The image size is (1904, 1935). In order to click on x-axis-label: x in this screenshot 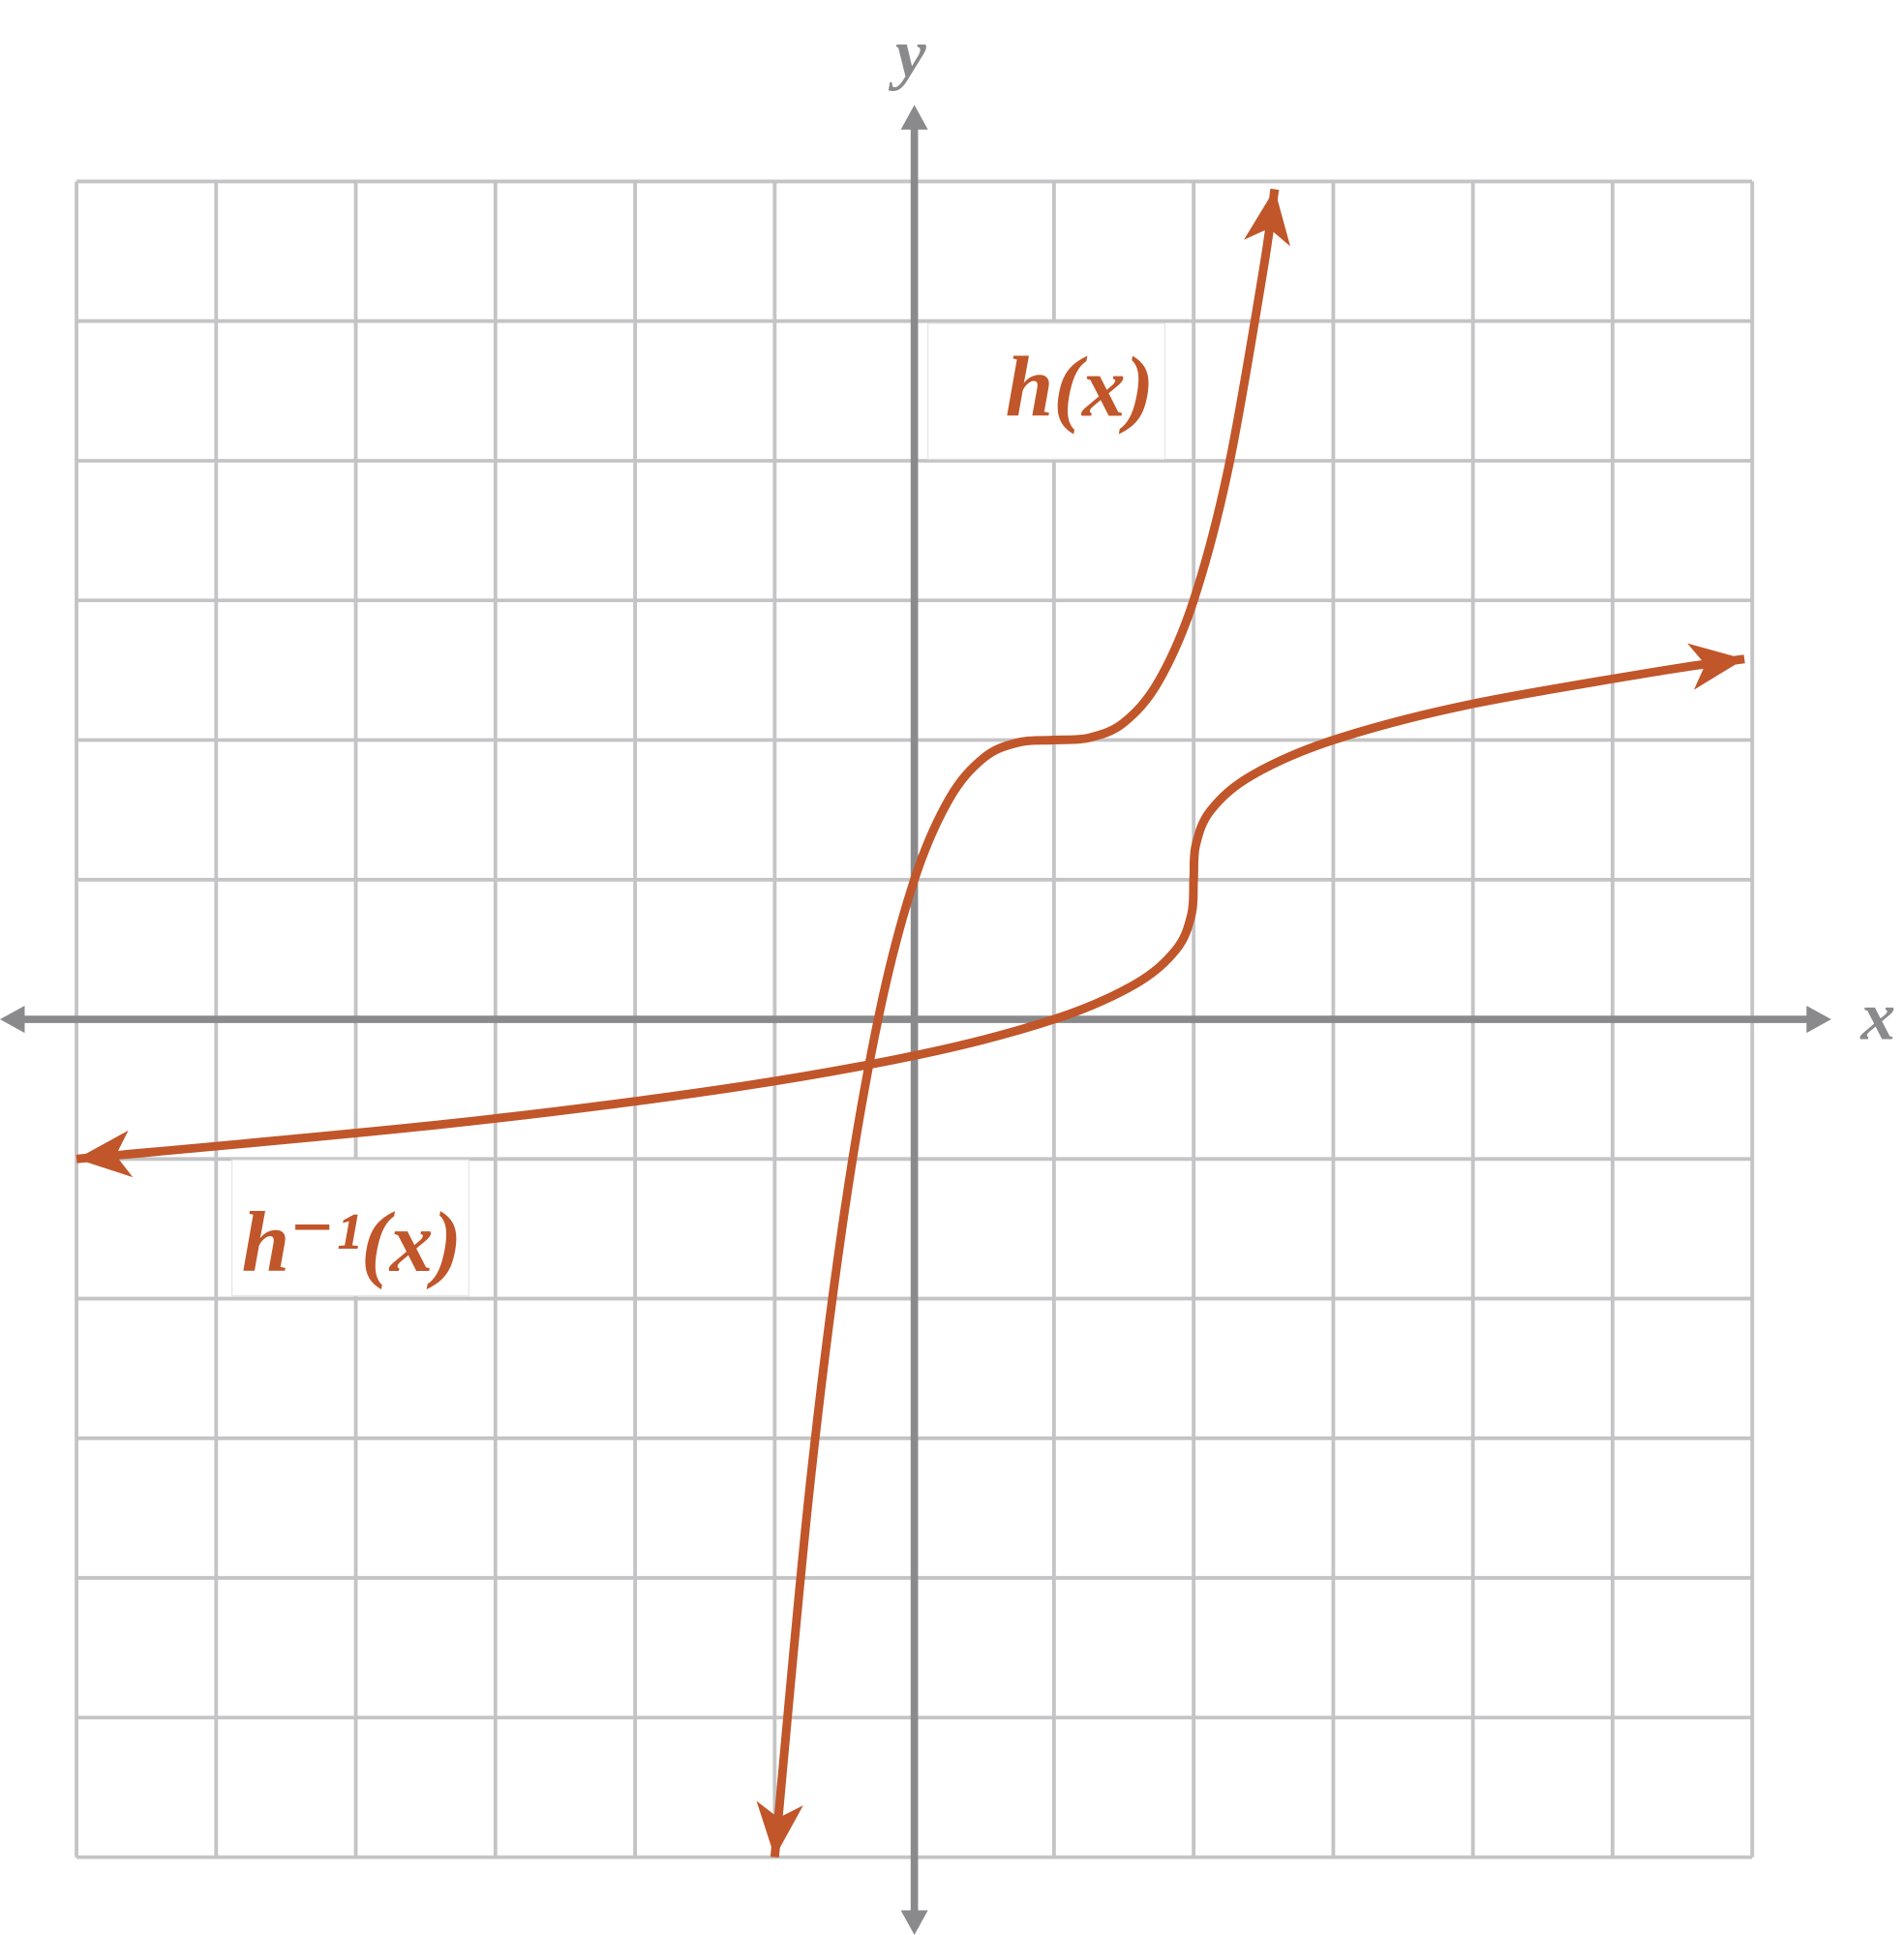, I will do `click(1877, 1016)`.